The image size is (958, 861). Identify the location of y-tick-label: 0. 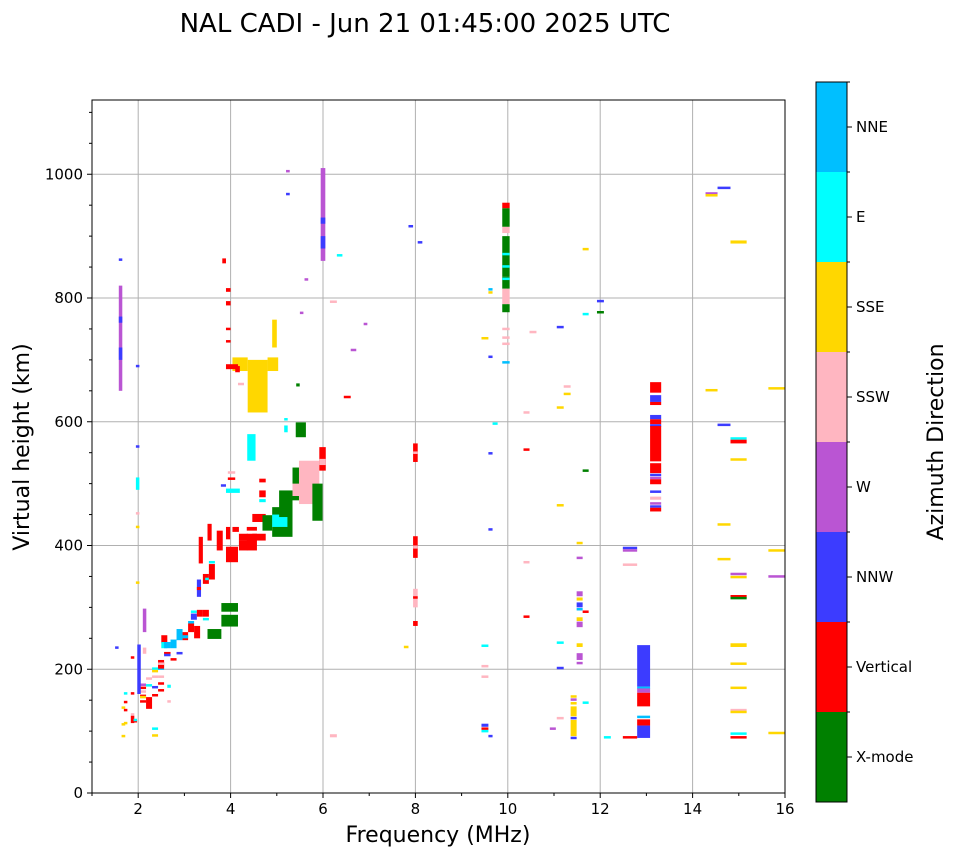
(78, 793).